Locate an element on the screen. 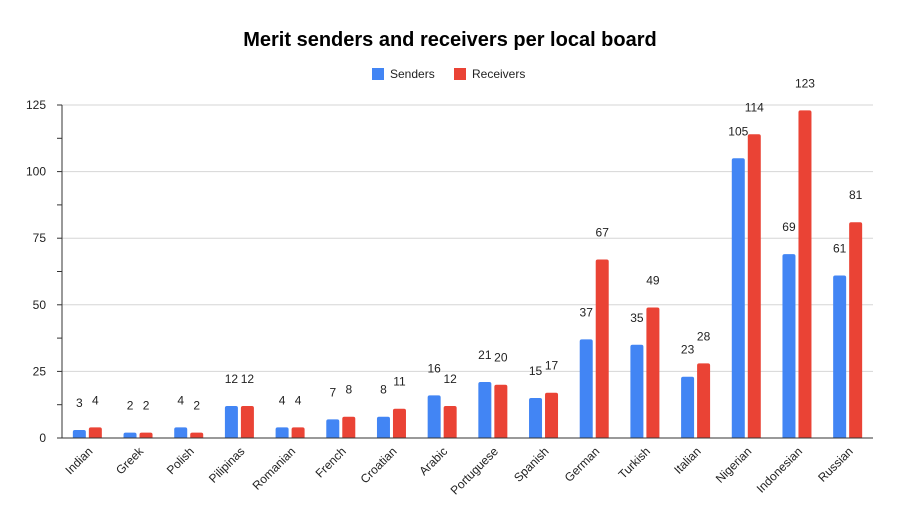 Image resolution: width=900 pixels, height=521 pixels. bar-receivers-indian is located at coordinates (95, 432).